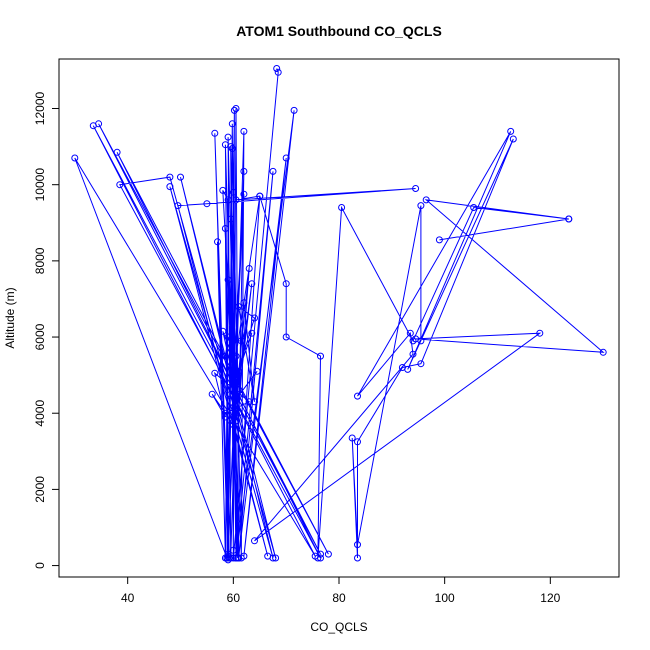 The width and height of the screenshot is (650, 650). Describe the element at coordinates (339, 598) in the screenshot. I see `x-tick-label: 80` at that location.